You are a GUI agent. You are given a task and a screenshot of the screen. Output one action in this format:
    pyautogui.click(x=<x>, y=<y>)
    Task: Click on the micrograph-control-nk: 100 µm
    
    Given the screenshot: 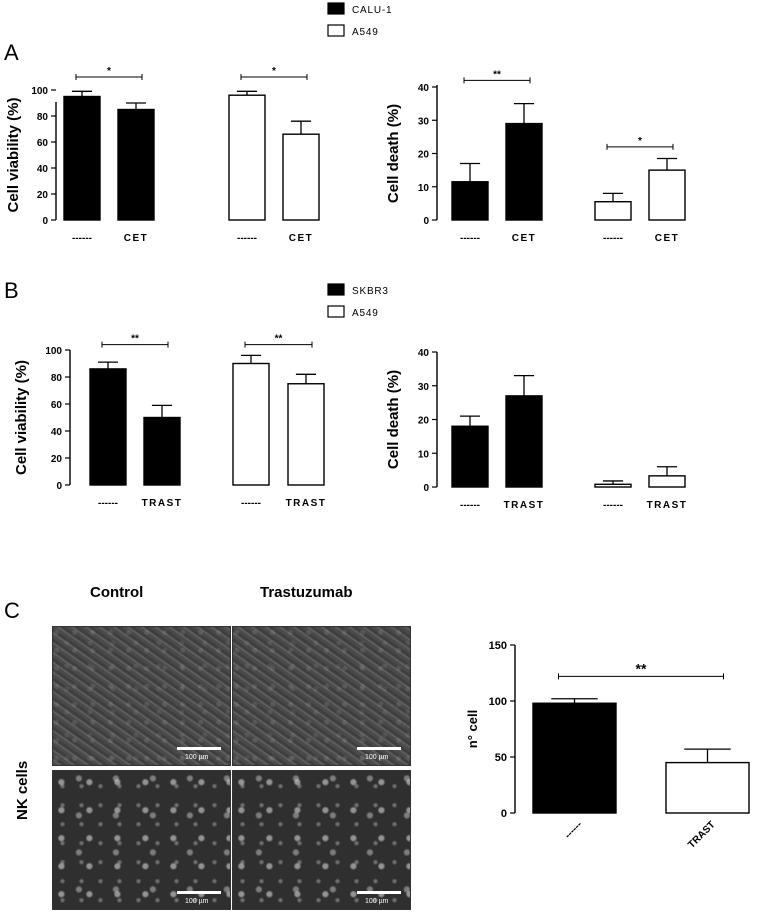 What is the action you would take?
    pyautogui.click(x=141, y=840)
    